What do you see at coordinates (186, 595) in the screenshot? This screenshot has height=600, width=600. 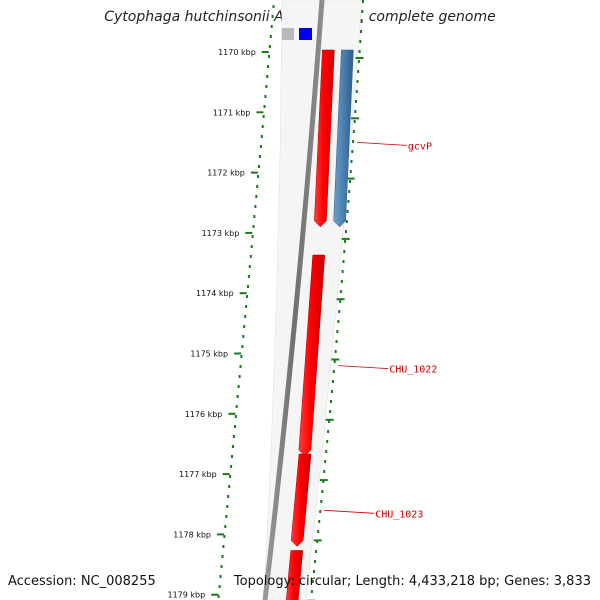 I see `tick-label: 1179 kbp` at bounding box center [186, 595].